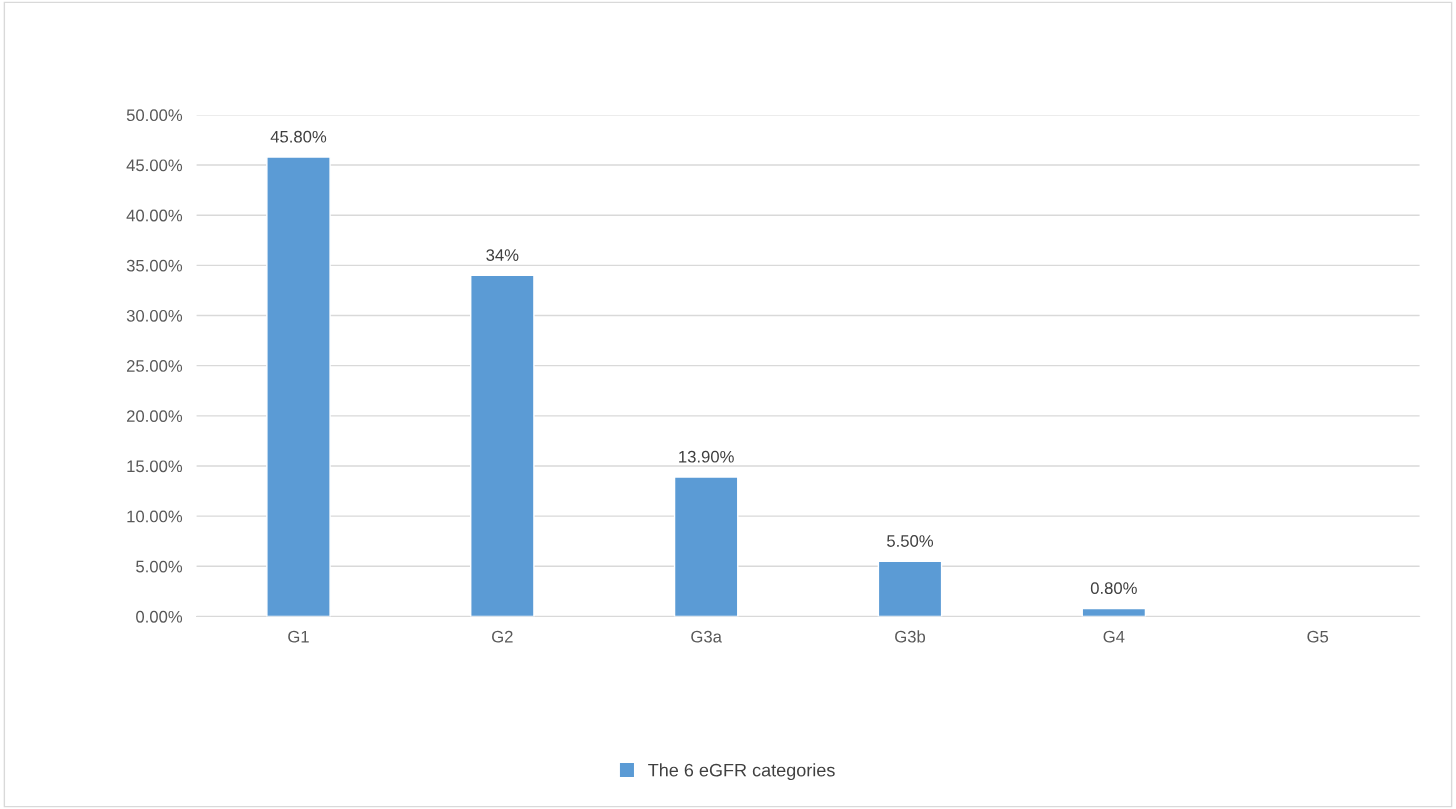 This screenshot has width=1456, height=809. Describe the element at coordinates (155, 466) in the screenshot. I see `y-tick-label: 15.00%` at that location.